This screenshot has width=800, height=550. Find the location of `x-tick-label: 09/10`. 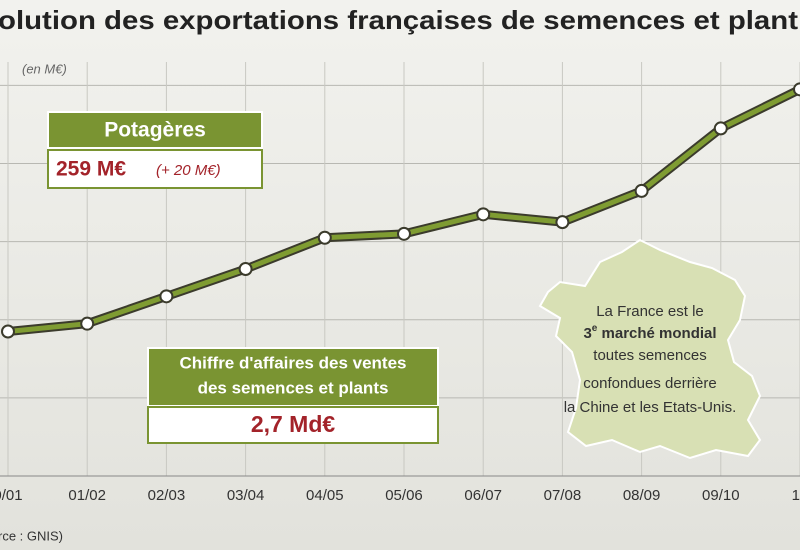

x-tick-label: 09/10 is located at coordinates (721, 495).